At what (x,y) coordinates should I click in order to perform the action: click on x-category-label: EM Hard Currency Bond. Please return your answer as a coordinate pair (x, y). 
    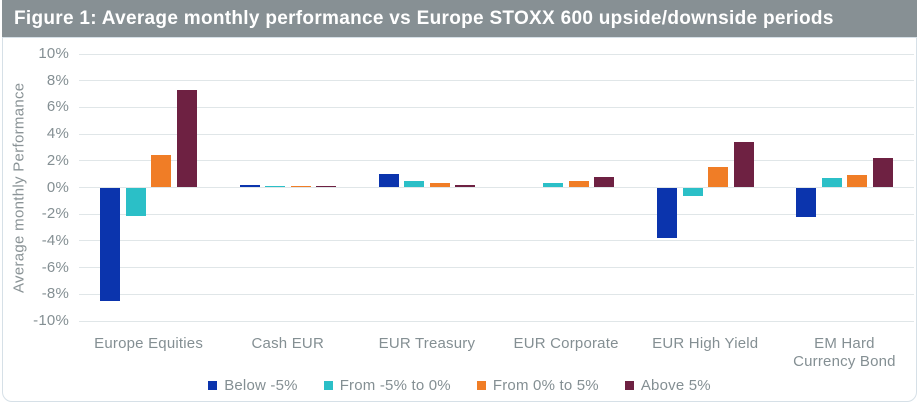
    Looking at the image, I should click on (844, 352).